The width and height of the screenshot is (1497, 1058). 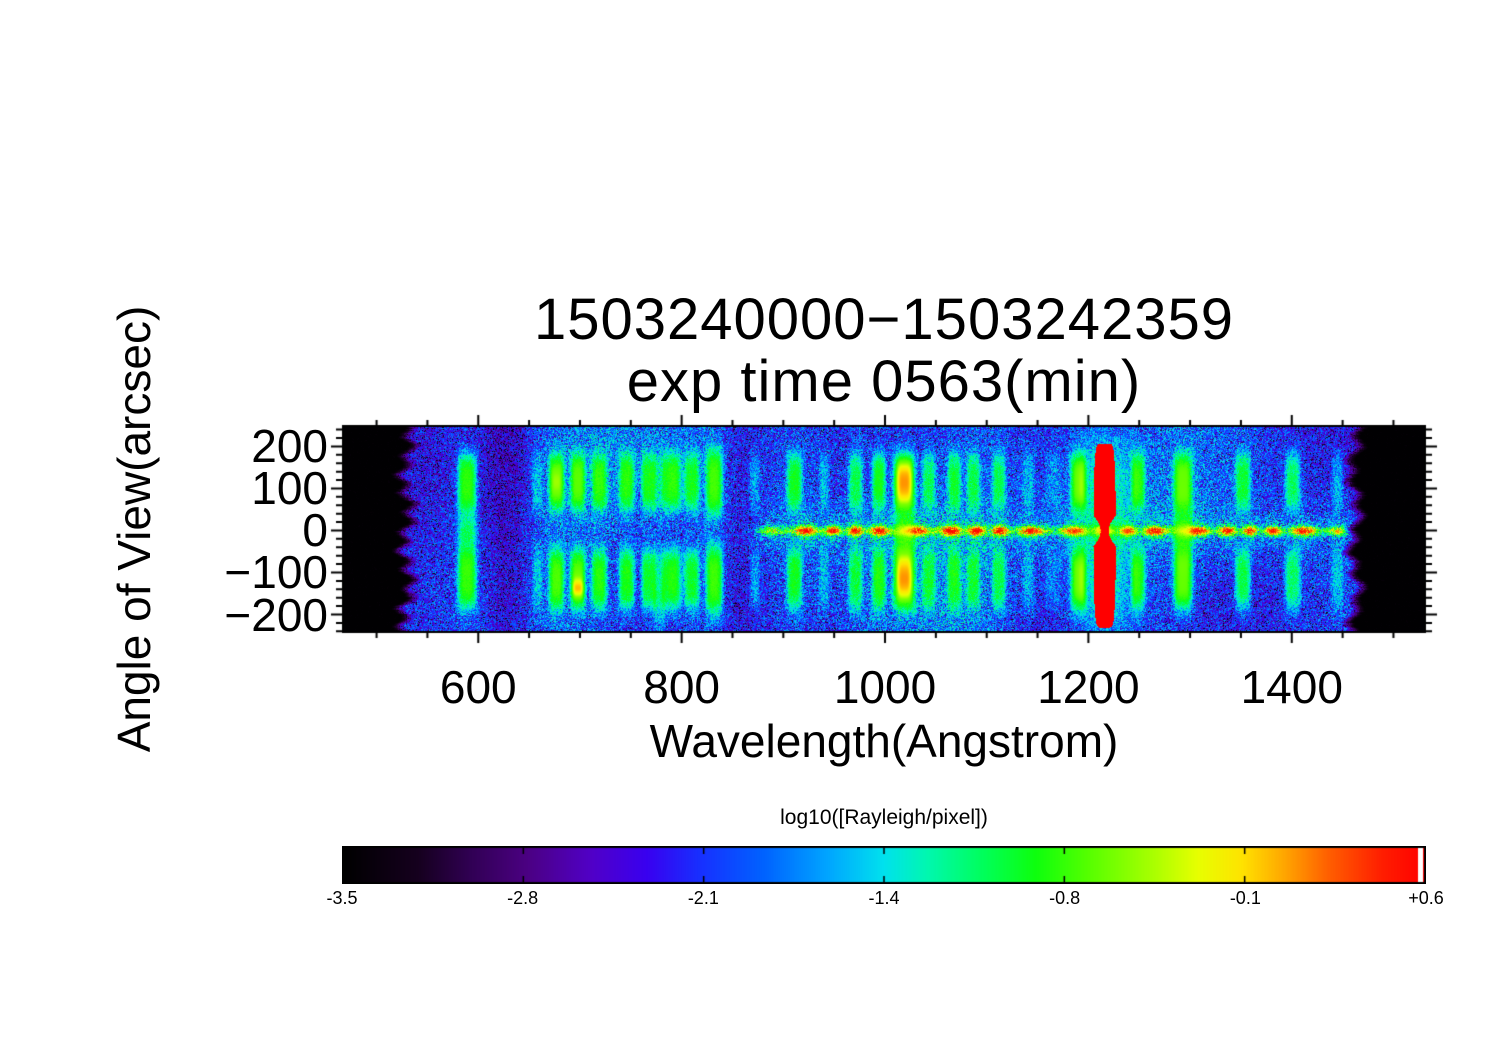 What do you see at coordinates (1291, 687) in the screenshot?
I see `x-tick-label: 1400` at bounding box center [1291, 687].